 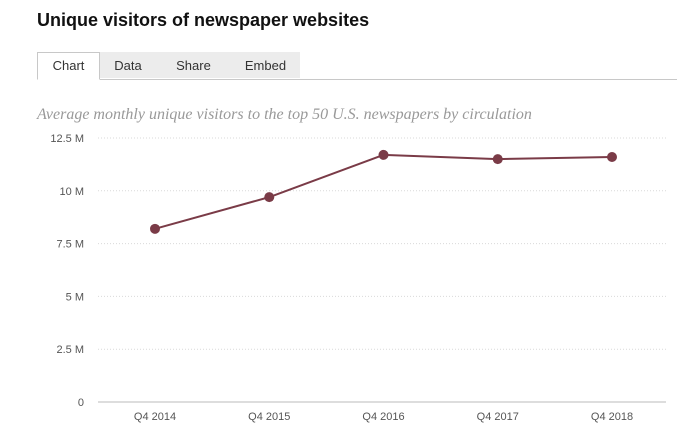 I want to click on x-tick-label: Q4 2017, so click(x=498, y=417).